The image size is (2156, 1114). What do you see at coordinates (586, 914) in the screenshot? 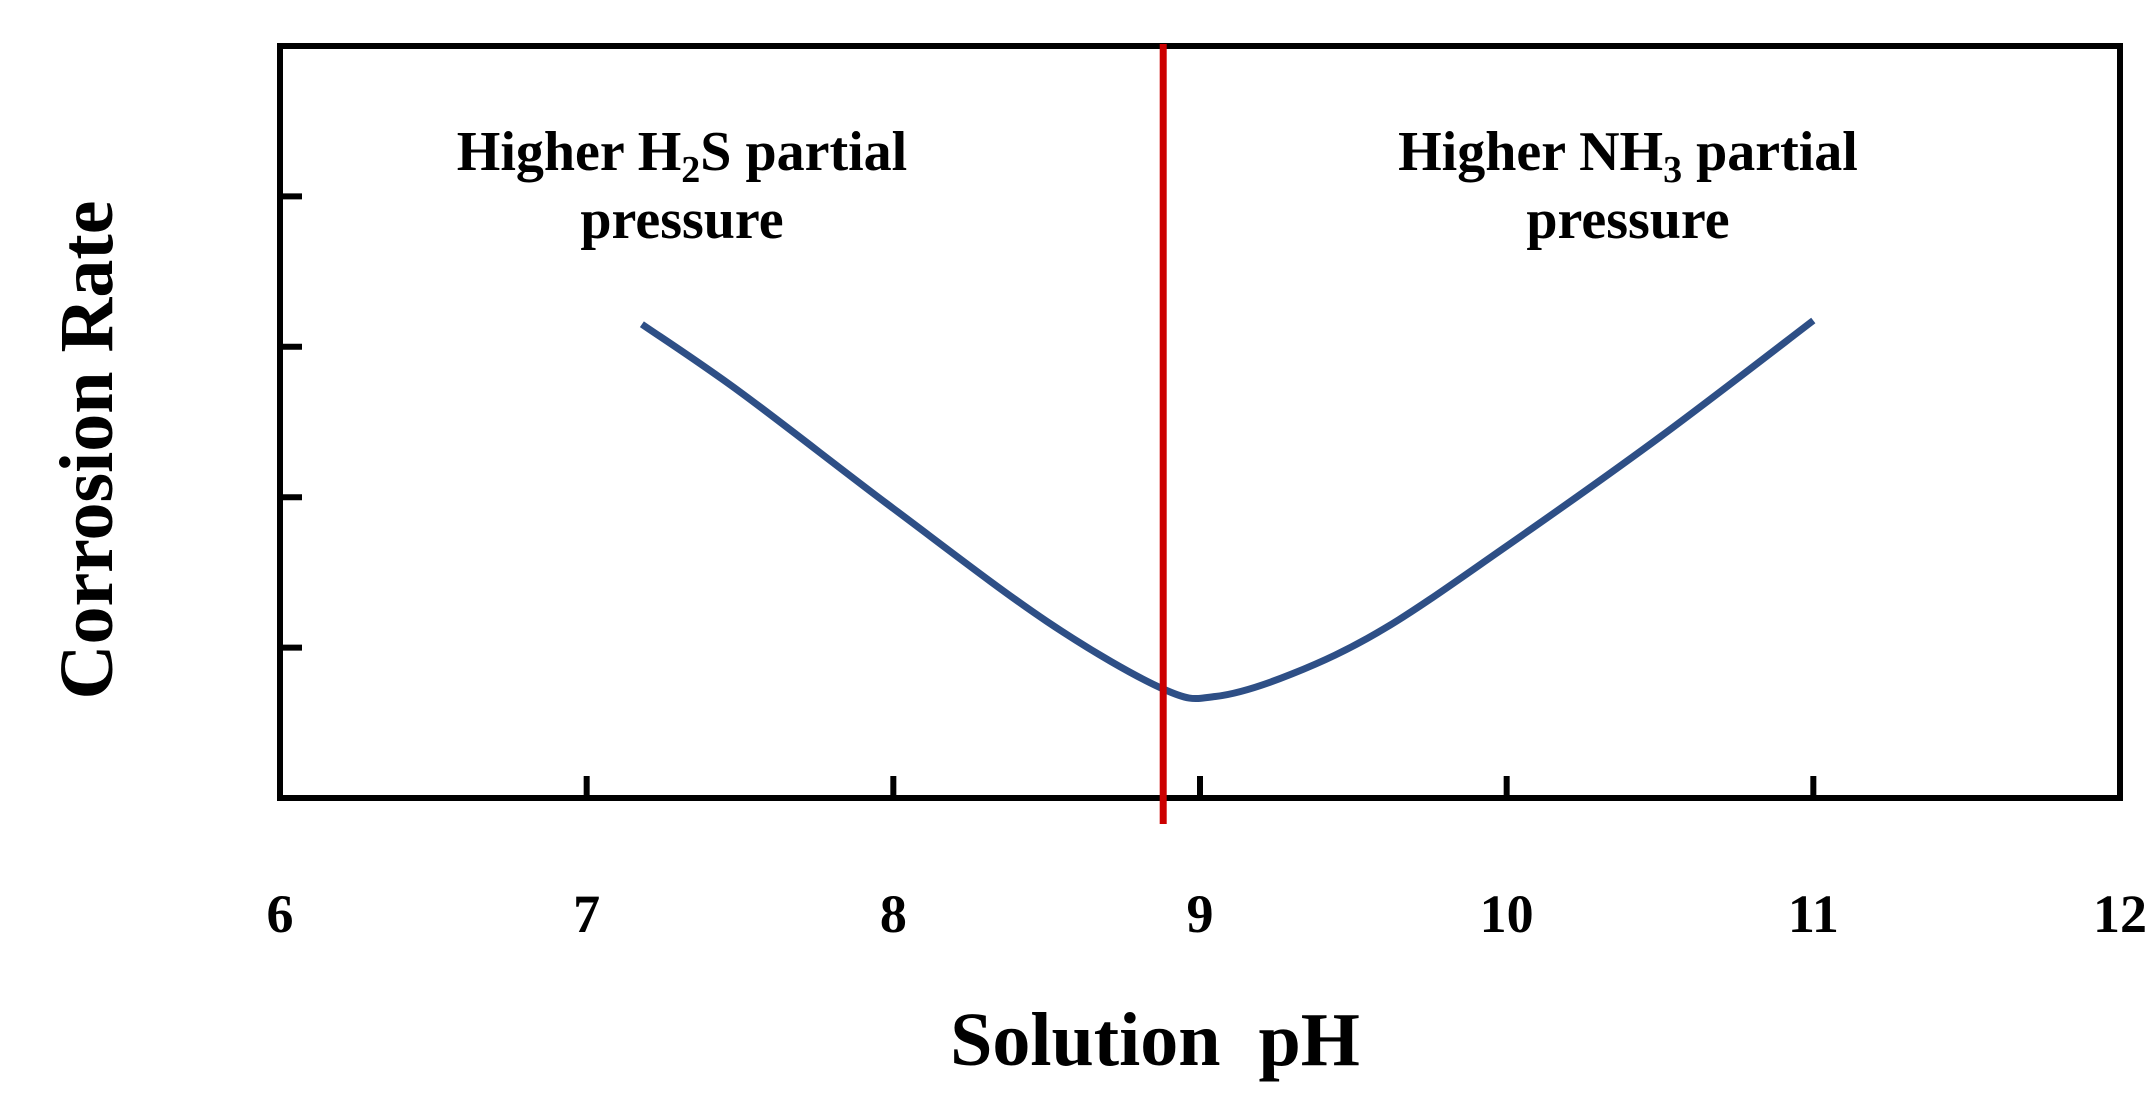
I see `x-tick-label-7: 7` at bounding box center [586, 914].